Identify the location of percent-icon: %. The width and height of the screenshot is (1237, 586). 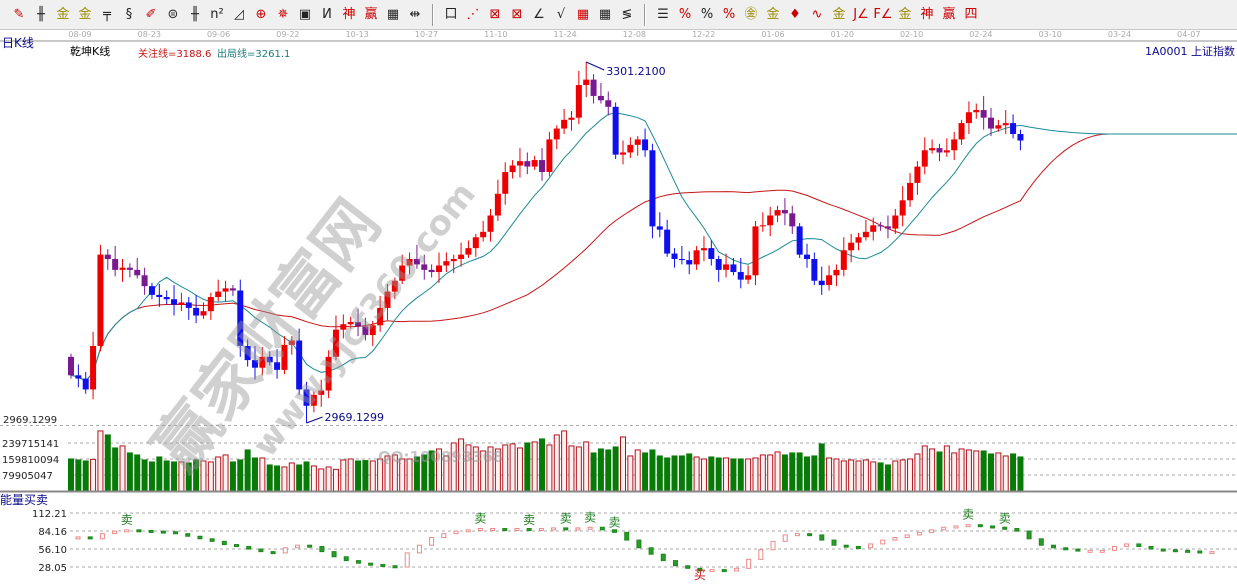
(707, 14).